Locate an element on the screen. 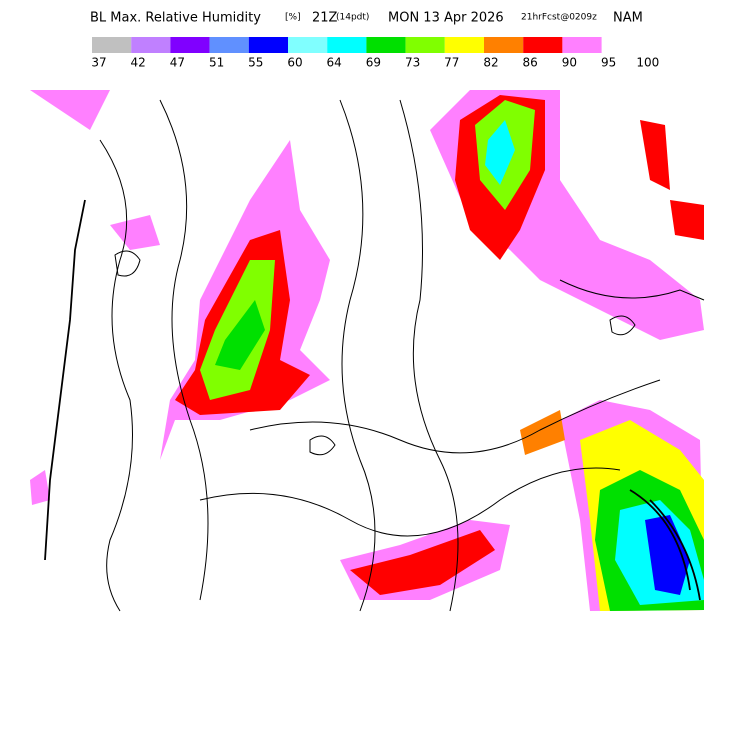 Image resolution: width=734 pixels, height=734 pixels. forecast: 21hrFcst@0209z is located at coordinates (559, 18).